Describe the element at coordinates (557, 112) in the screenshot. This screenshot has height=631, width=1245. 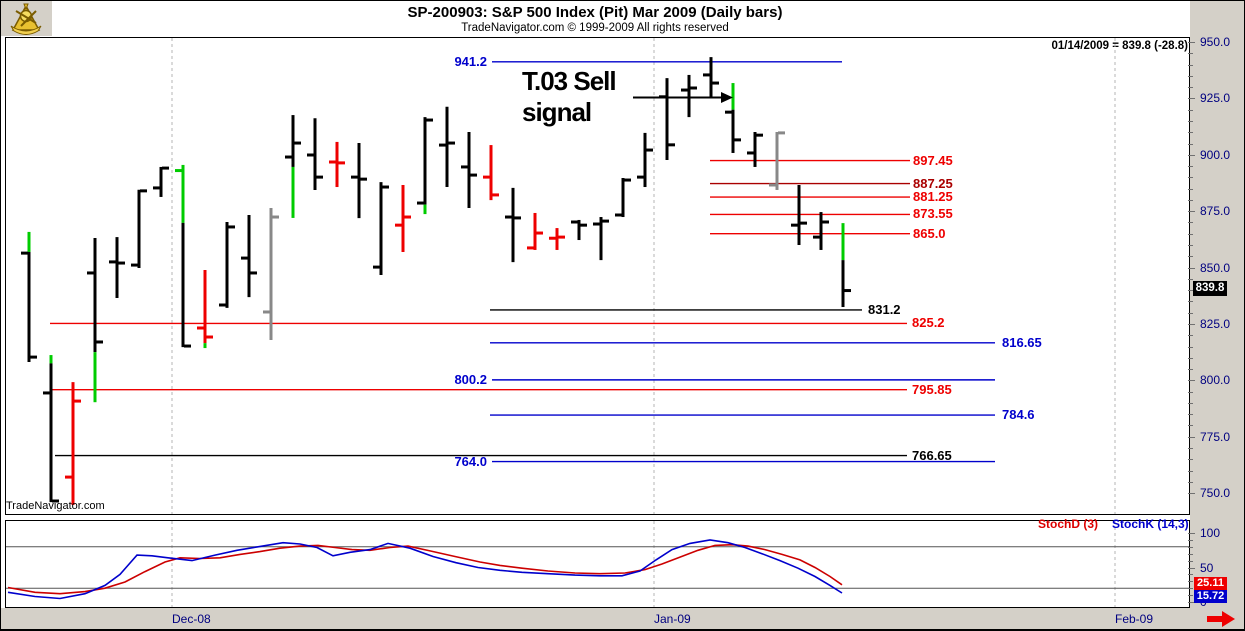
I see `sell-signal-line2: signal` at that location.